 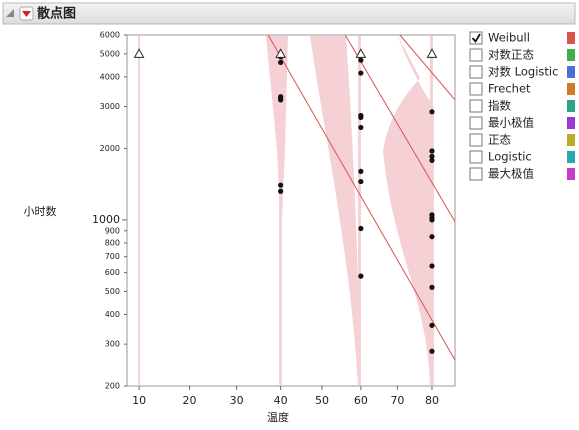 I want to click on collapse-icon, so click(x=10, y=13).